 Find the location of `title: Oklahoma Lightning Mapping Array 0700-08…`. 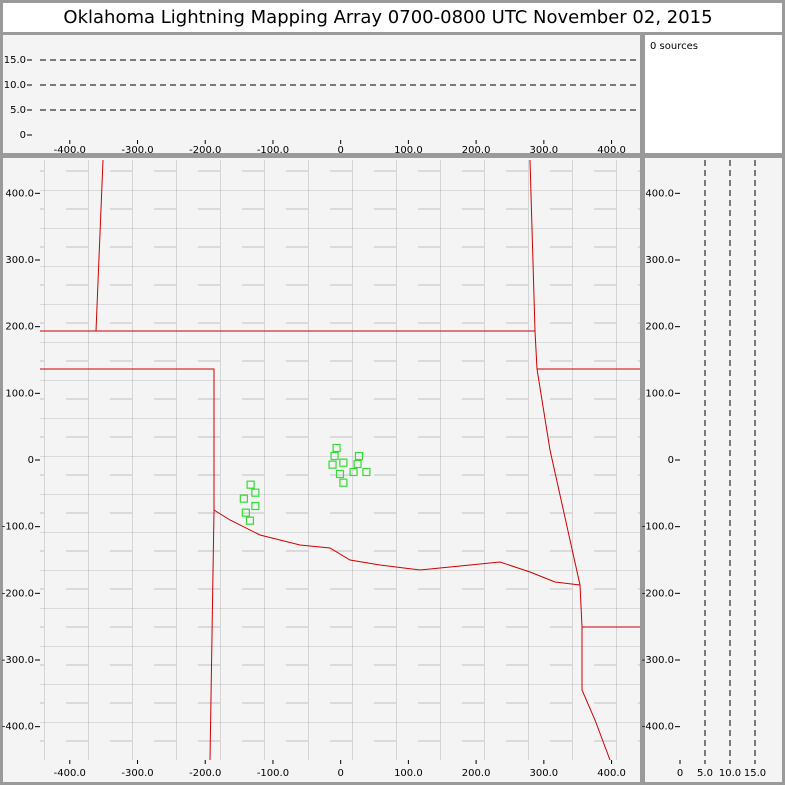

title: Oklahoma Lightning Mapping Array 0700-08… is located at coordinates (387, 17).